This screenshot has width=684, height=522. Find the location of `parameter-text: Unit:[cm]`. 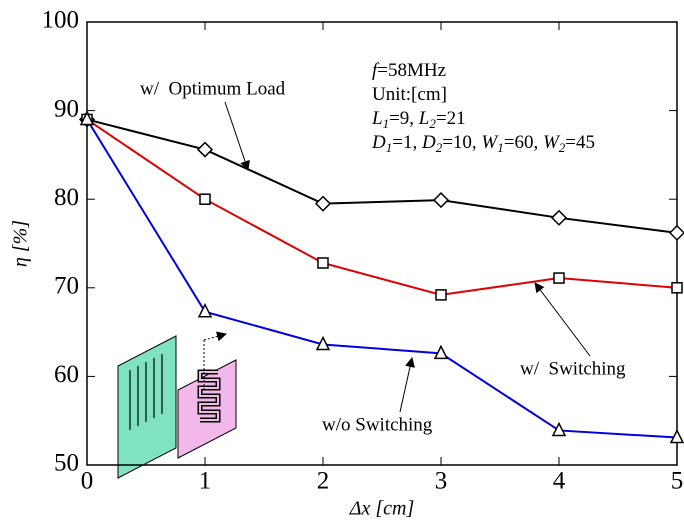

parameter-text: Unit:[cm] is located at coordinates (409, 94).